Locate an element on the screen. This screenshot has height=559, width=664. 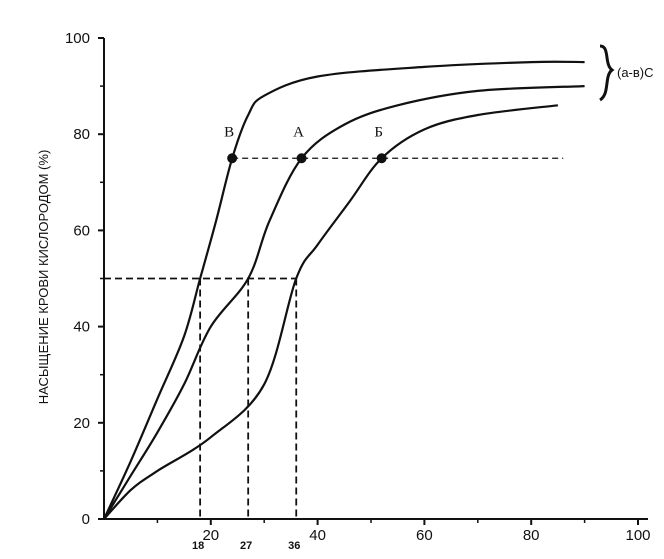
y-axis-label: НАСЫЩЕНИЕ КРОВИ КИСЛОРОДОМ (%) is located at coordinates (43, 277).